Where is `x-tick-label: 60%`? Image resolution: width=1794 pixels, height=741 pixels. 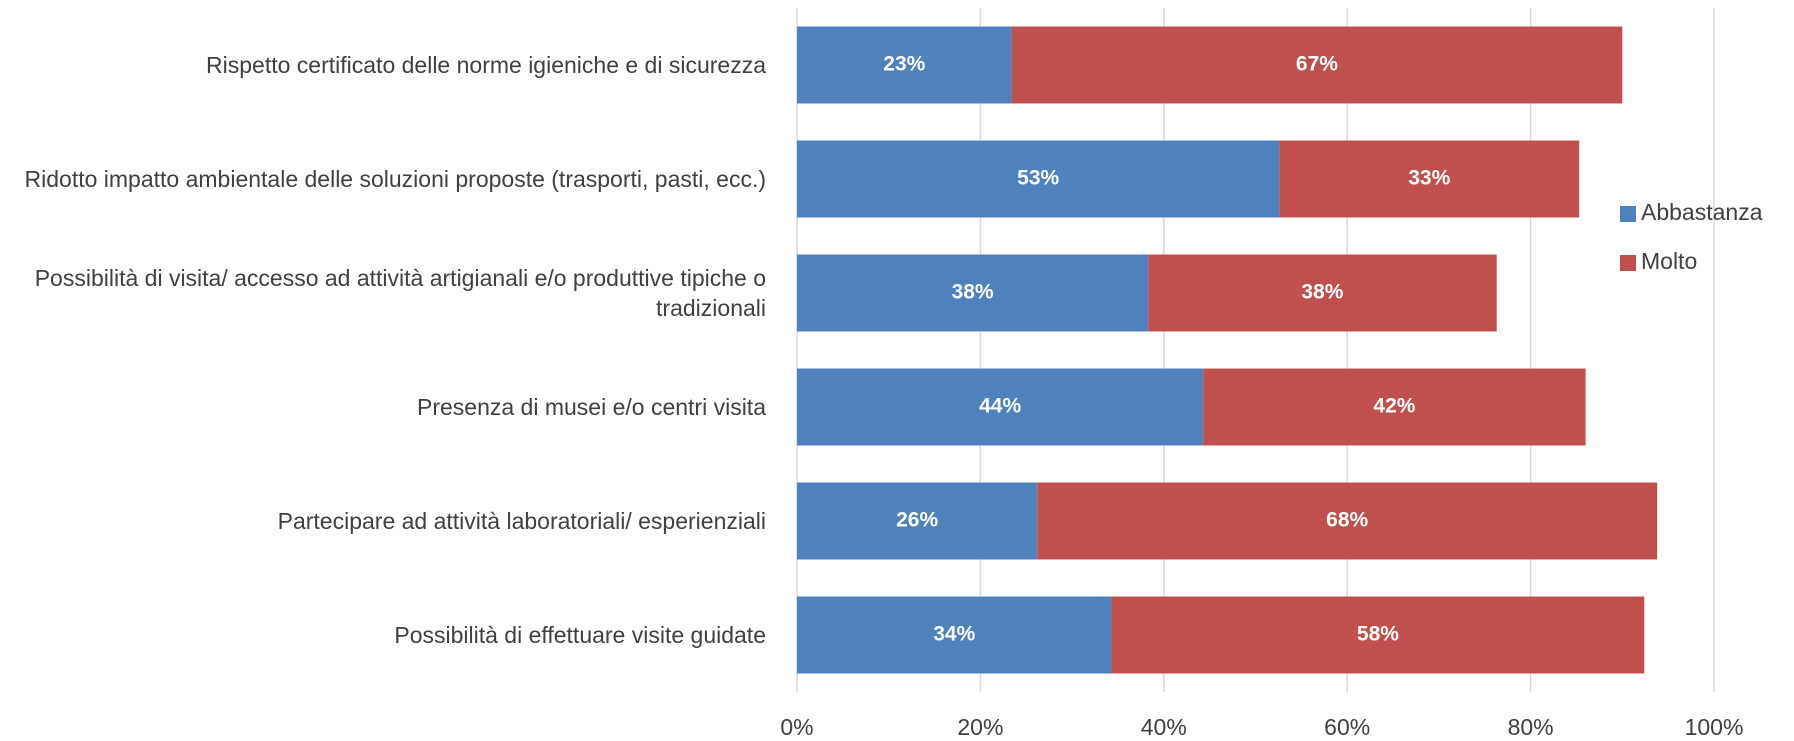 x-tick-label: 60% is located at coordinates (1347, 727).